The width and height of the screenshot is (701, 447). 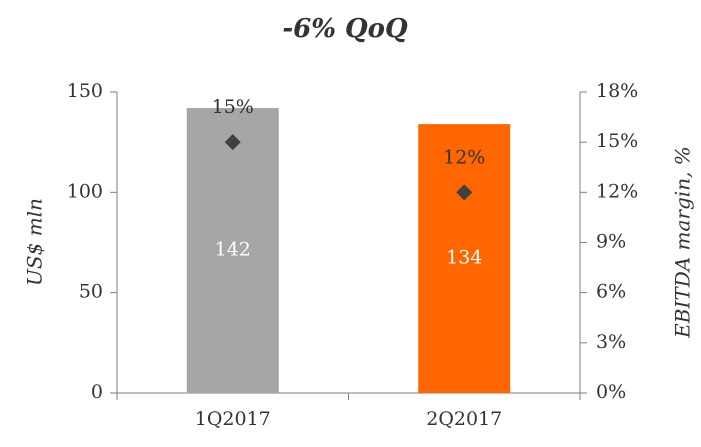 I want to click on y2-tick-label: 3%, so click(x=611, y=342).